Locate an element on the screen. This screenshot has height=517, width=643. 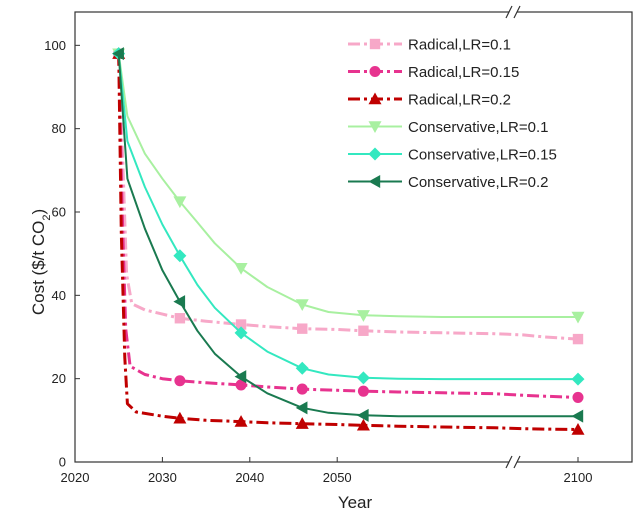
legend-label: Conservative,LR=0.15 is located at coordinates (482, 155).